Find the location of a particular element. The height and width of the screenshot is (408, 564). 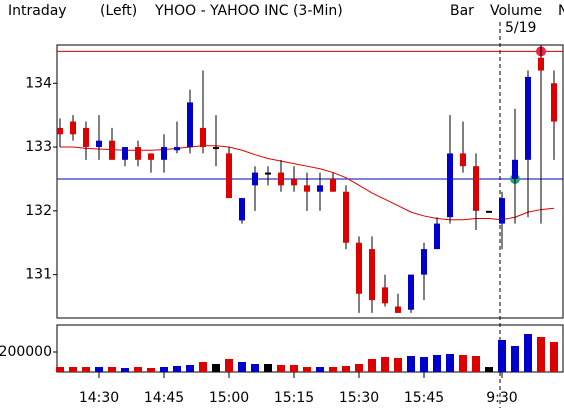

x-tick-label: 14:45 is located at coordinates (164, 398).